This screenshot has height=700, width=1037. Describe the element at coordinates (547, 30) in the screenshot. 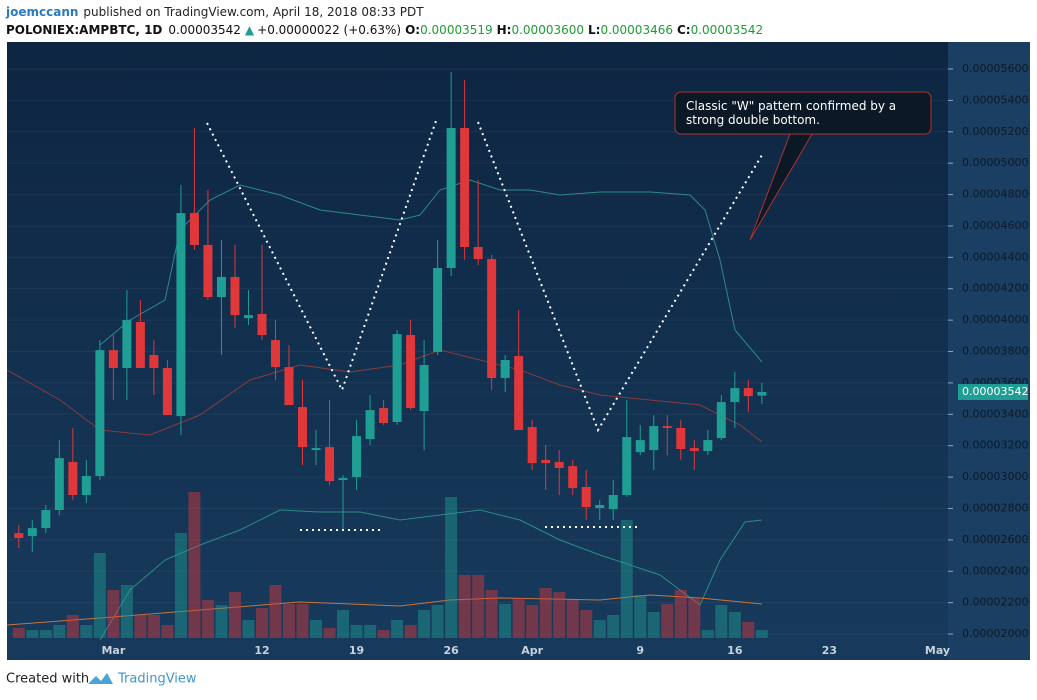

I see `h-value: 0.00003600` at that location.